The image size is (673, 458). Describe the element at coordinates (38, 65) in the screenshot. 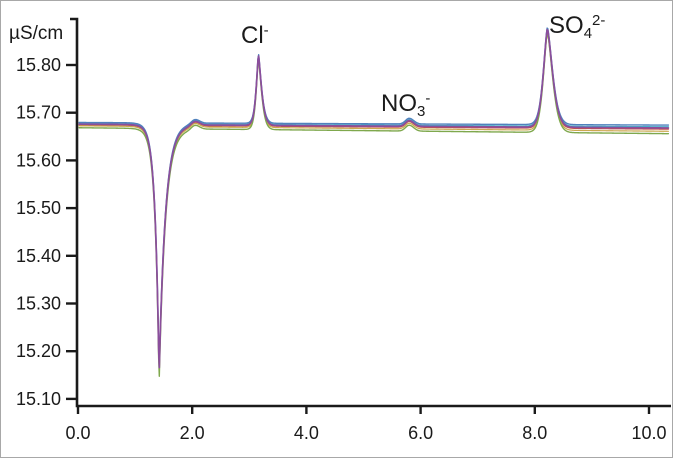

I see `y-axis-tick-label: 15.80` at that location.